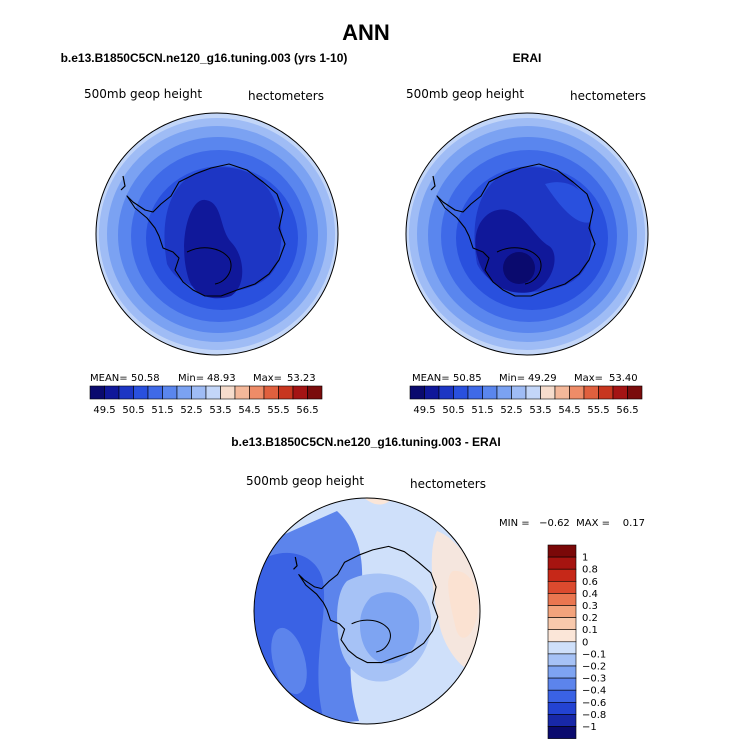 The width and height of the screenshot is (733, 748). Describe the element at coordinates (525, 378) in the screenshot. I see `panel-2-stats: MEAN= 50.85 Min= 49.29 Max= 53.40` at that location.